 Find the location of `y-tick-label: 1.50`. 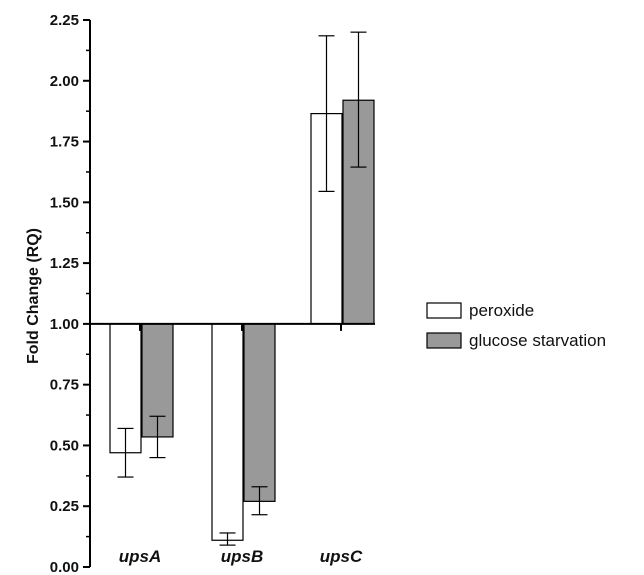

y-tick-label: 1.50 is located at coordinates (64, 202).